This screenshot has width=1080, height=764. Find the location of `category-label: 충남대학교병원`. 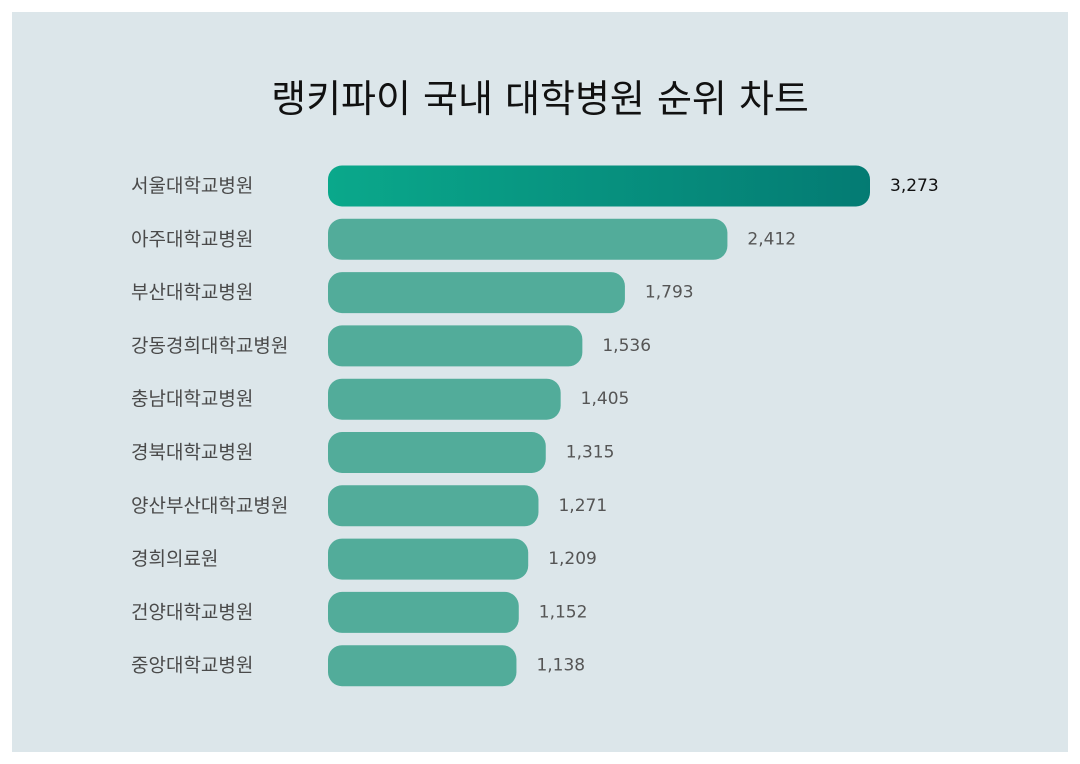

category-label: 충남대학교병원 is located at coordinates (192, 399).